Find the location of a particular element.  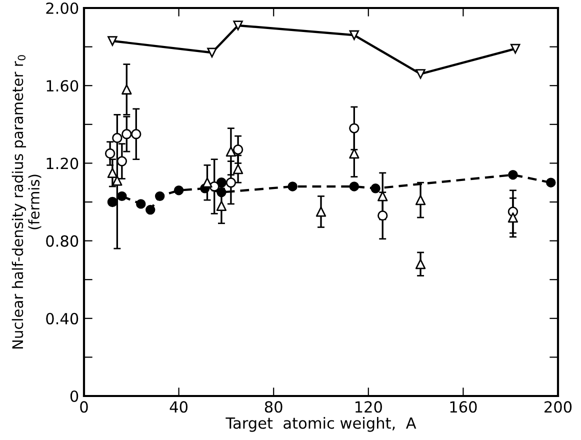

y-tick-label: 1.20 is located at coordinates (62, 164).